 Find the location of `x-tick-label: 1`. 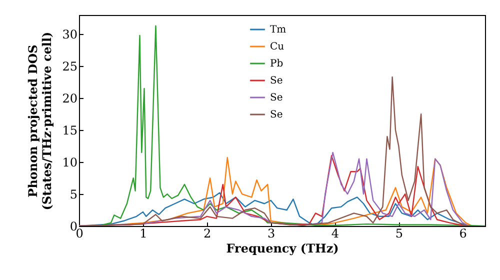

x-tick-label: 1 is located at coordinates (144, 233).